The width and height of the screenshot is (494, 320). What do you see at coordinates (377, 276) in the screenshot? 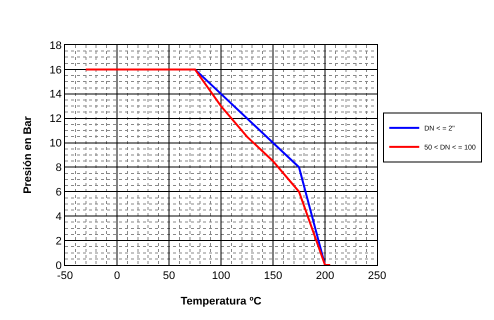
I see `x-tick-label: 250` at bounding box center [377, 276].